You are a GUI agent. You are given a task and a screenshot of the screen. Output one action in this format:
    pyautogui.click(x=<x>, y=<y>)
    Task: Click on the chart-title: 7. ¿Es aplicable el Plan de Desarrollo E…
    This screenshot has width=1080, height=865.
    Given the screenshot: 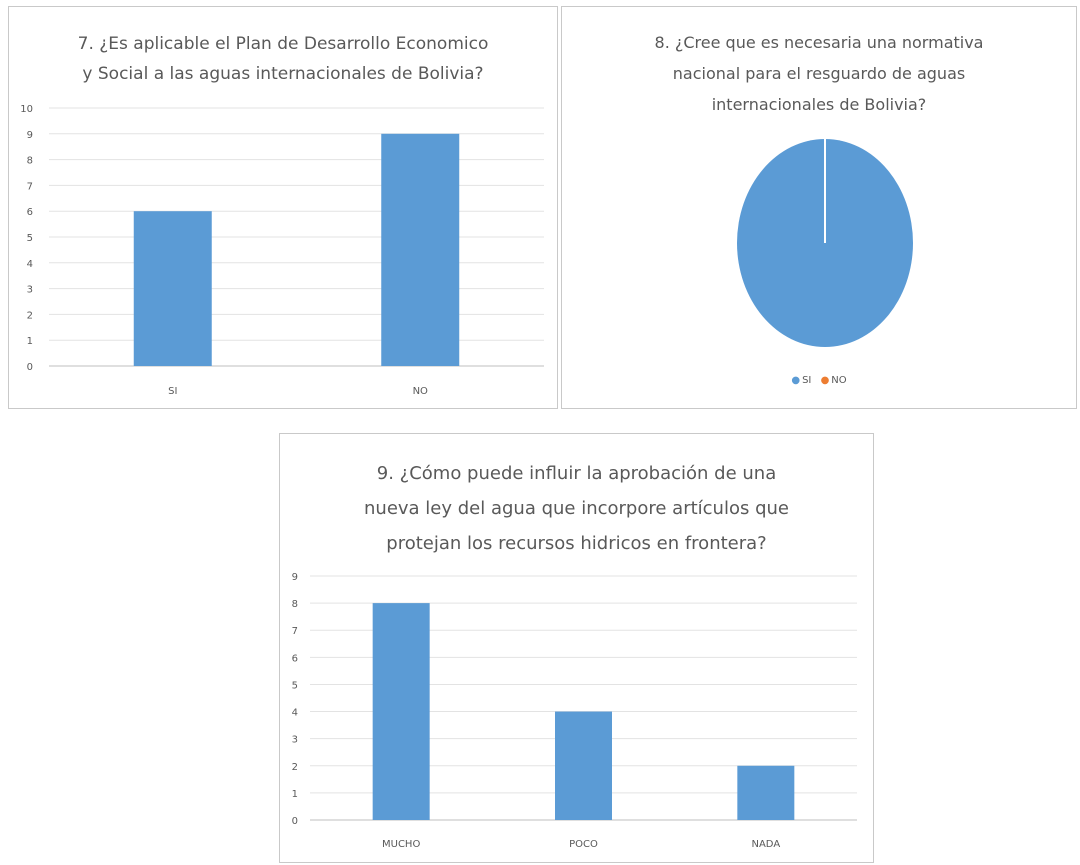 What is the action you would take?
    pyautogui.click(x=283, y=59)
    